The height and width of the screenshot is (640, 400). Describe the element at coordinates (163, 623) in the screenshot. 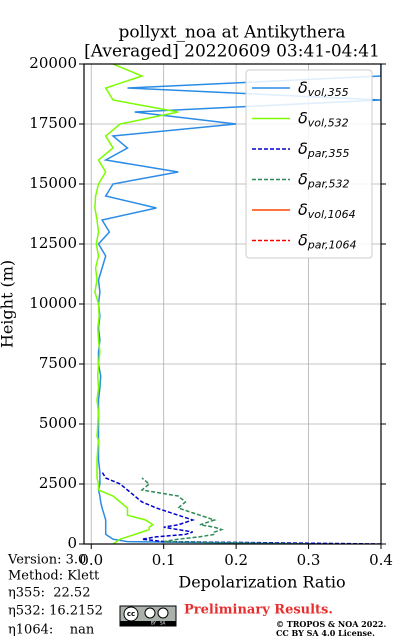

I see `sa-text: SA` at that location.